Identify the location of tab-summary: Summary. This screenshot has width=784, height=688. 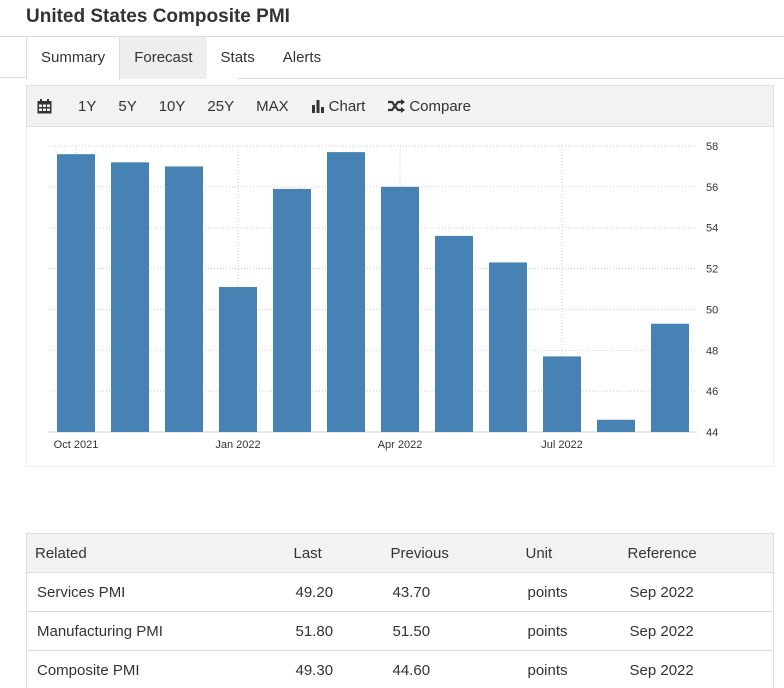
(73, 58).